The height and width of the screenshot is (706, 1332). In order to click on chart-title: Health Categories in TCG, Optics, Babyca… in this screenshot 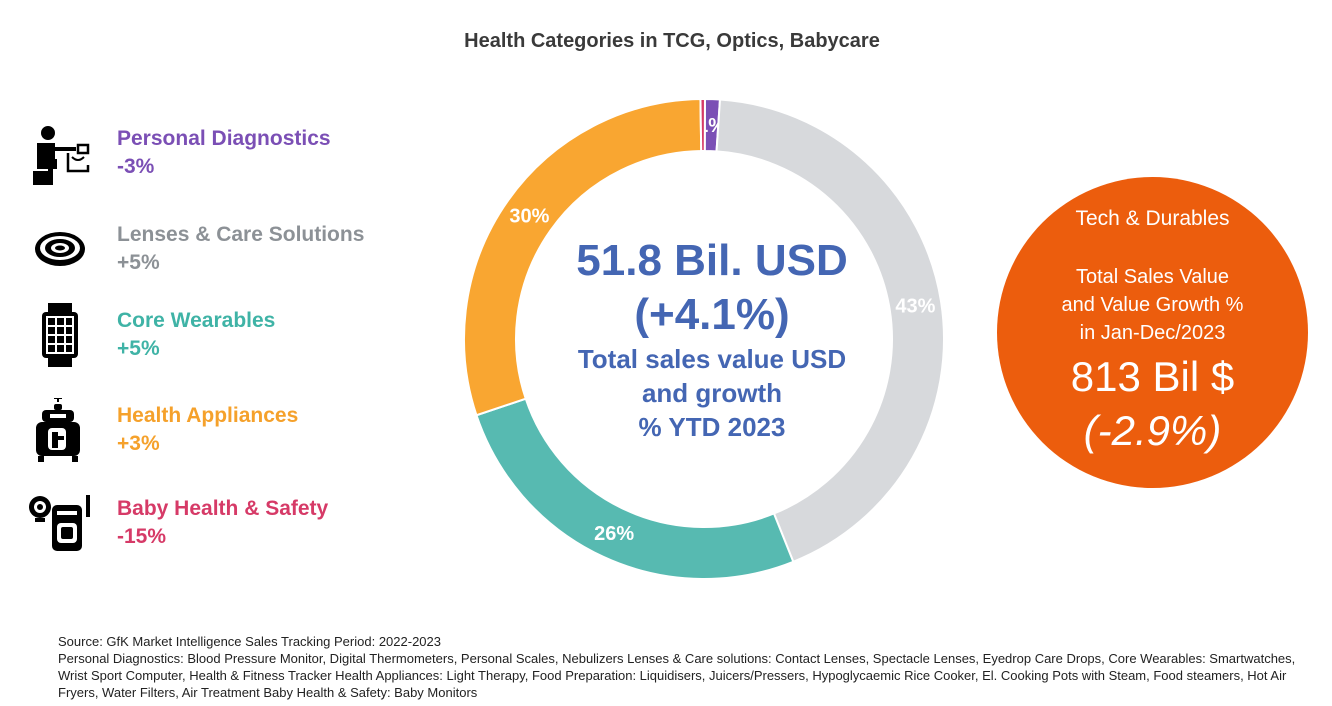, I will do `click(672, 41)`.